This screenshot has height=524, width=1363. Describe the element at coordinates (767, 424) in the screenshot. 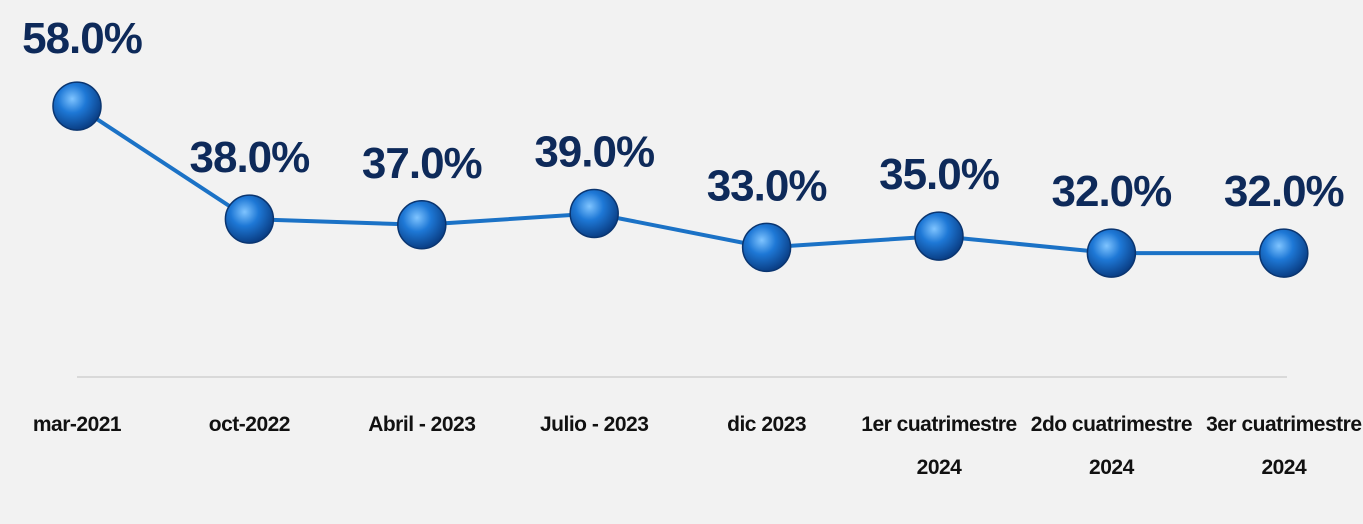

I see `x-tick-label: dic 2023` at that location.